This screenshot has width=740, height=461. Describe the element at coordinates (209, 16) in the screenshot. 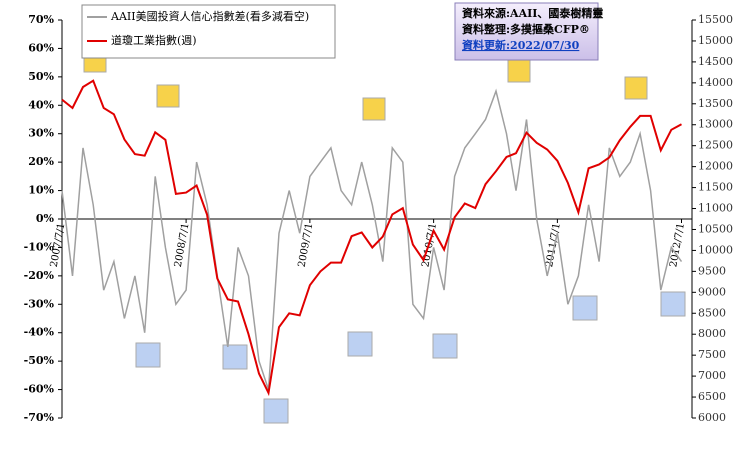

I see `legend-label: AAII美國投資人信心指數差(看多減看空)` at that location.